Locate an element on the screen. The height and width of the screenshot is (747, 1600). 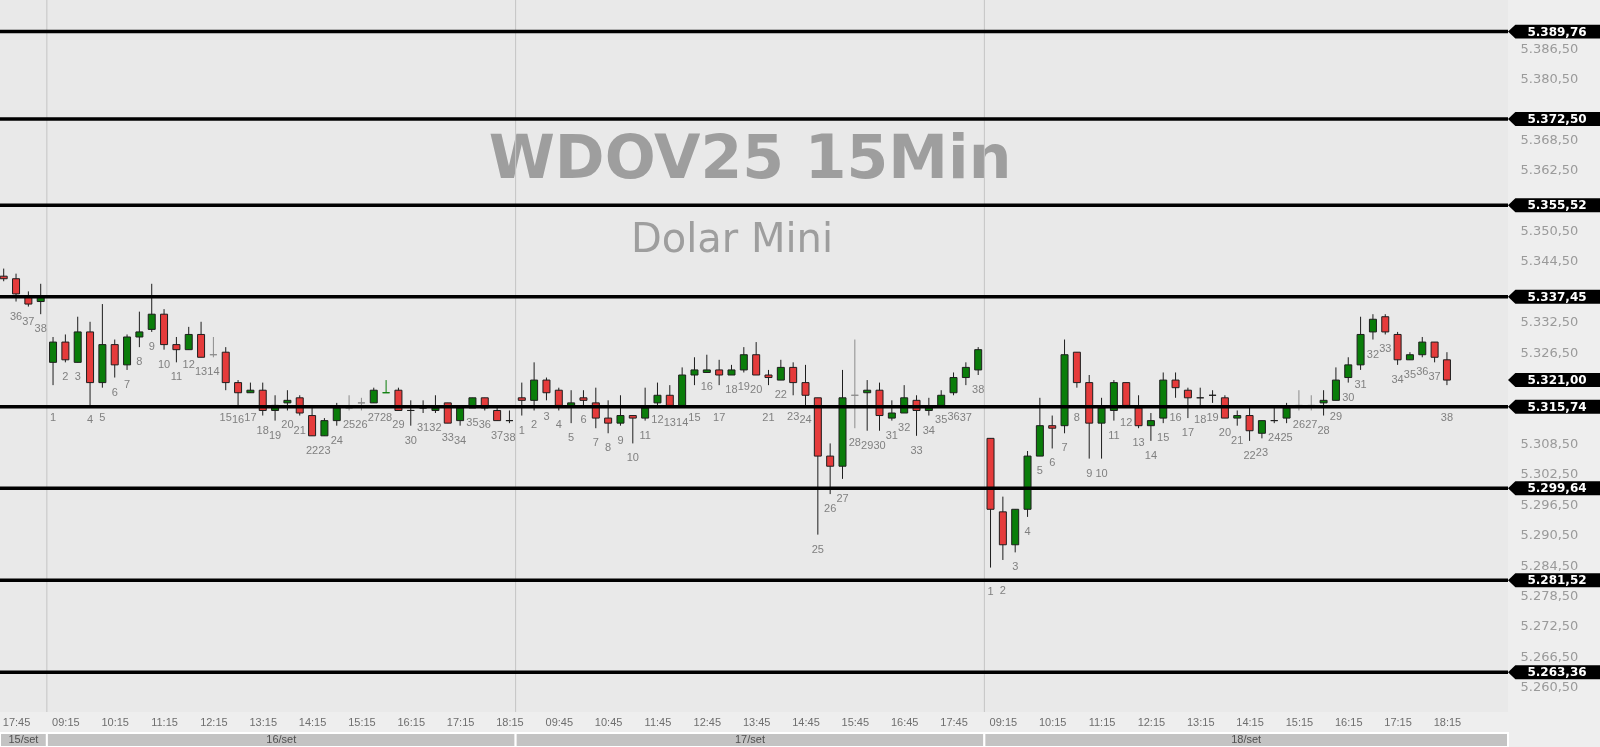
text: 34 is located at coordinates (928, 429).